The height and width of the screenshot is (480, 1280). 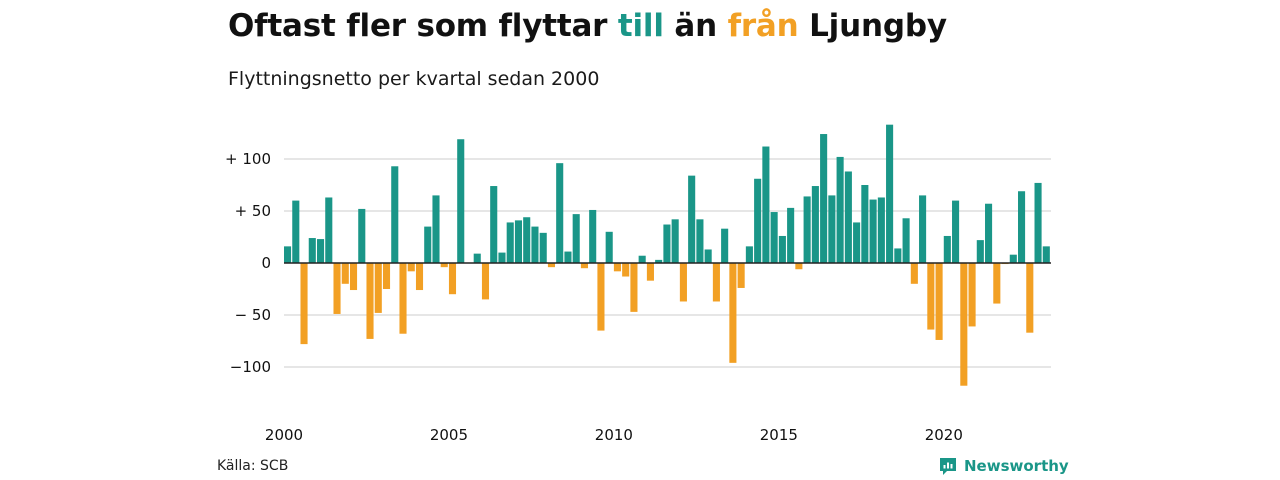 What do you see at coordinates (253, 315) in the screenshot?
I see `y-tick-label: − 50` at bounding box center [253, 315].